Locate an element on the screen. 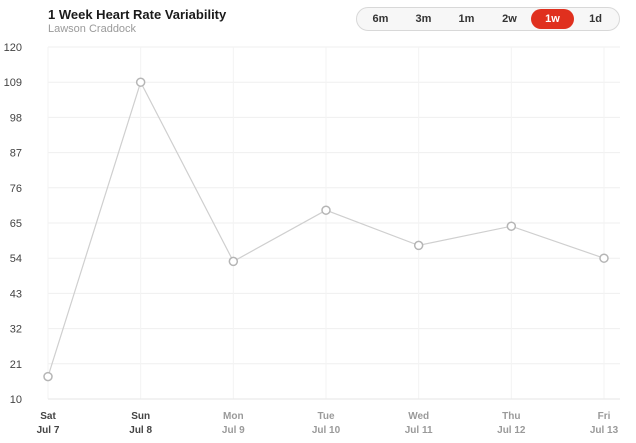 The height and width of the screenshot is (443, 636). athlete-name: Lawson Craddock is located at coordinates (92, 29).